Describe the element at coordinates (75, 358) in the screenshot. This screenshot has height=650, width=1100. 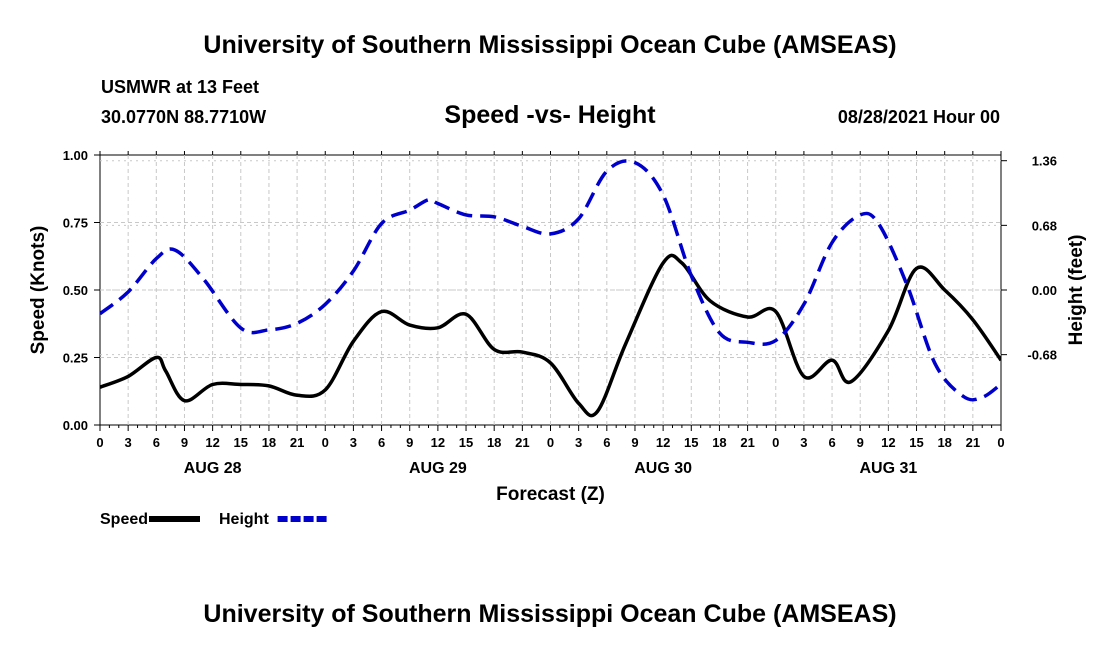
I see `y-left-tick-label: 0.25` at that location.